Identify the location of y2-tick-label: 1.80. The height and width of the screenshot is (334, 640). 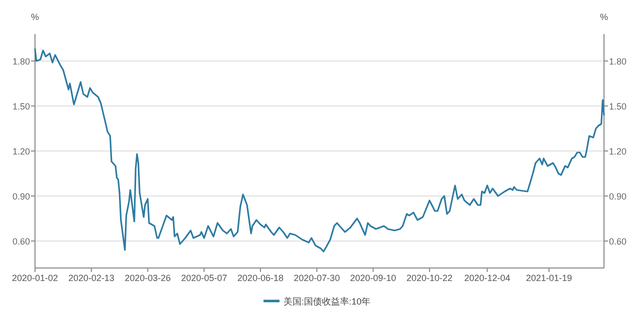
(618, 61).